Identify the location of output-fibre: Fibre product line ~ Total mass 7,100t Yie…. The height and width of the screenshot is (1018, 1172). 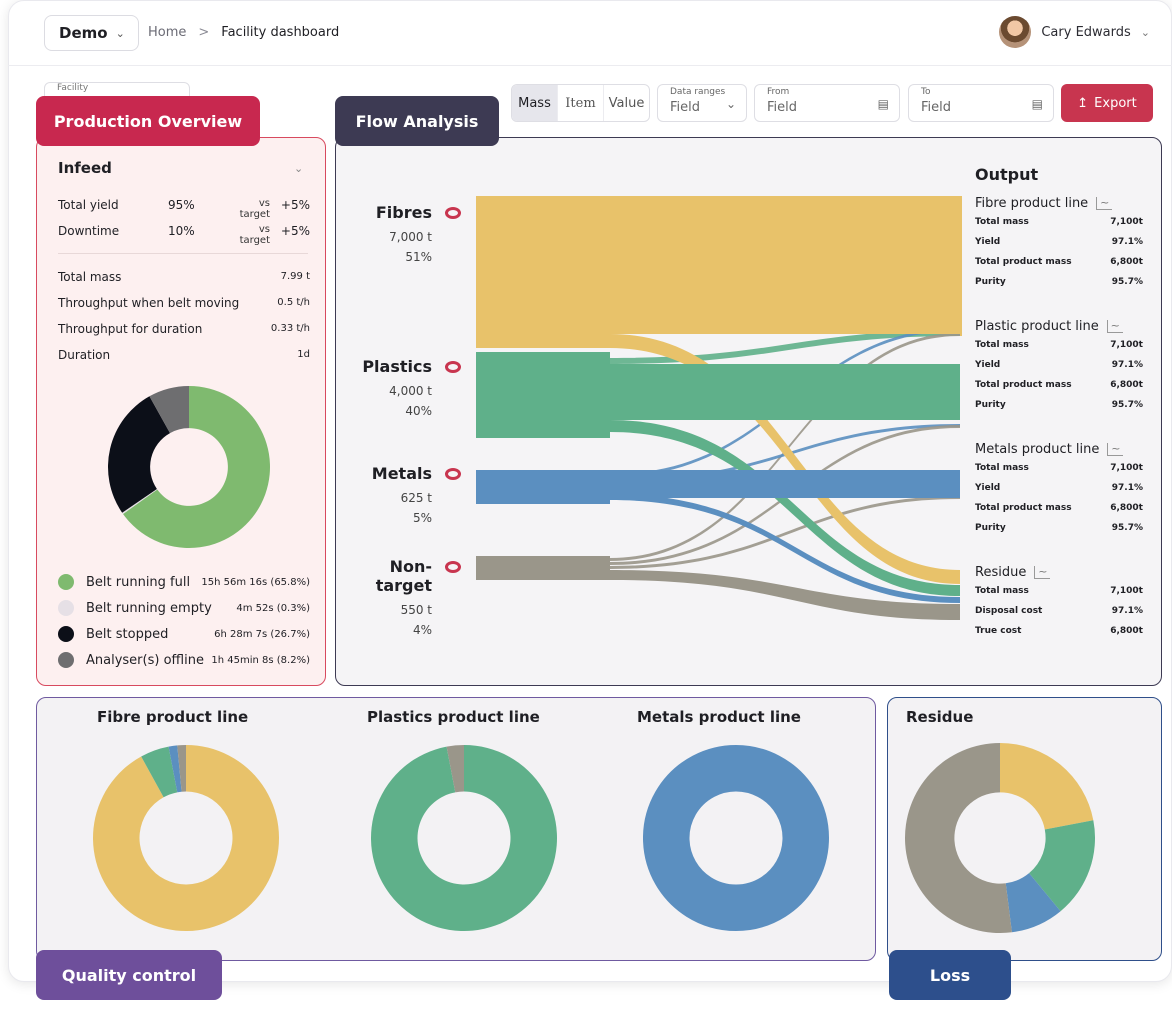
(1059, 246).